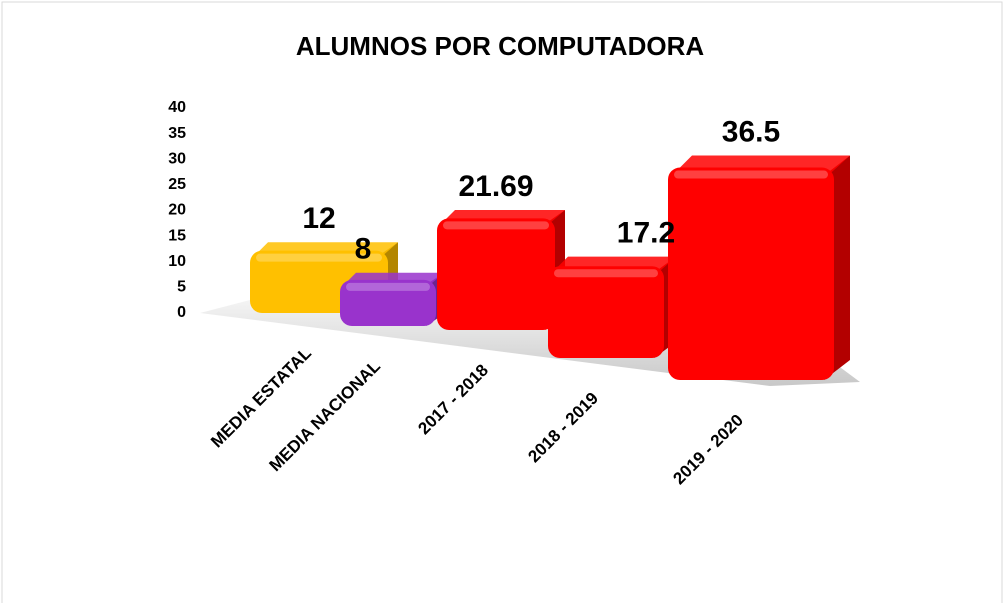 This screenshot has height=603, width=1004. Describe the element at coordinates (318, 218) in the screenshot. I see `data-label: 12` at that location.